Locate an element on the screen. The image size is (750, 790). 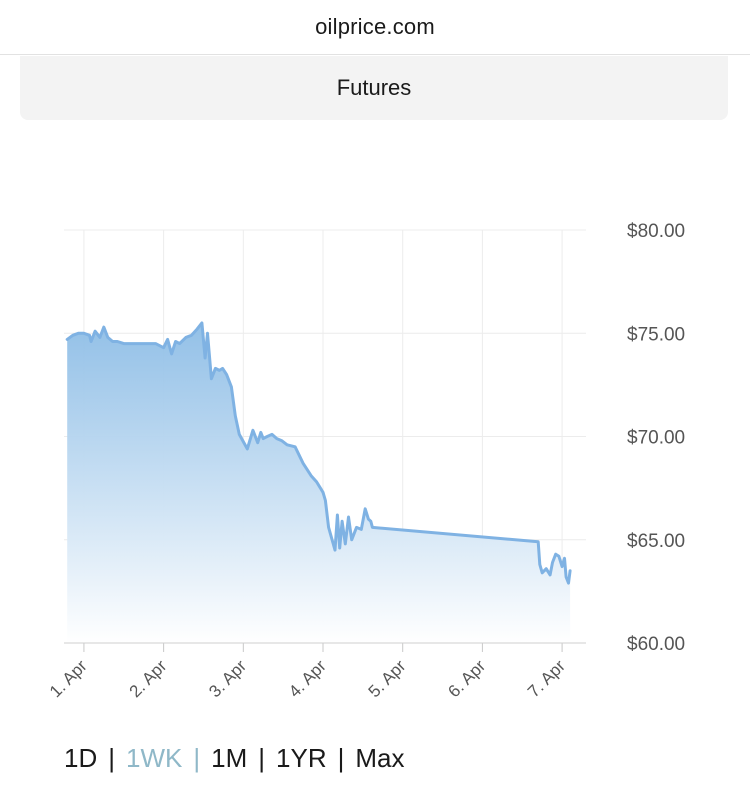
y-tick-label: $60.00 is located at coordinates (656, 644).